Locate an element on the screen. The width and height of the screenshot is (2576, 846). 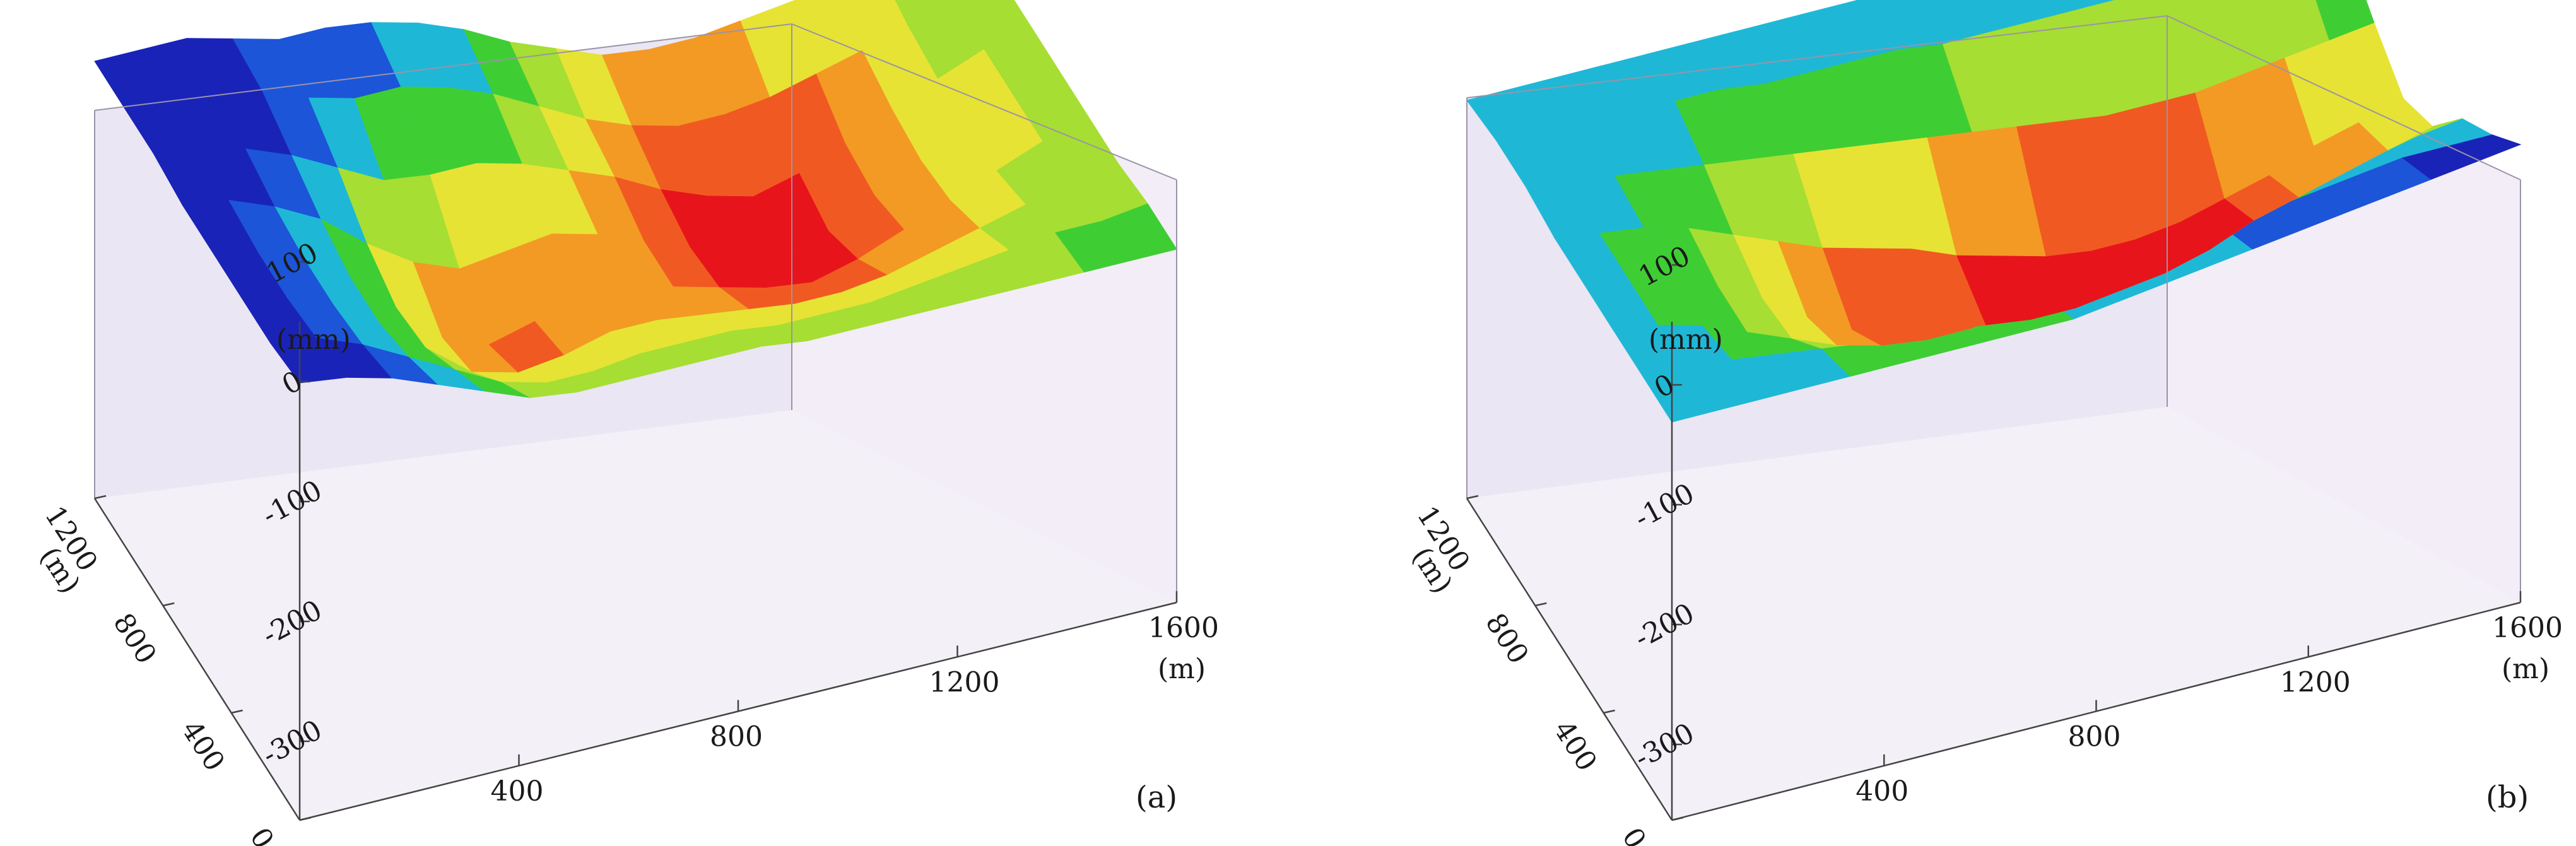
panel-label-b: (b) is located at coordinates (2507, 797).